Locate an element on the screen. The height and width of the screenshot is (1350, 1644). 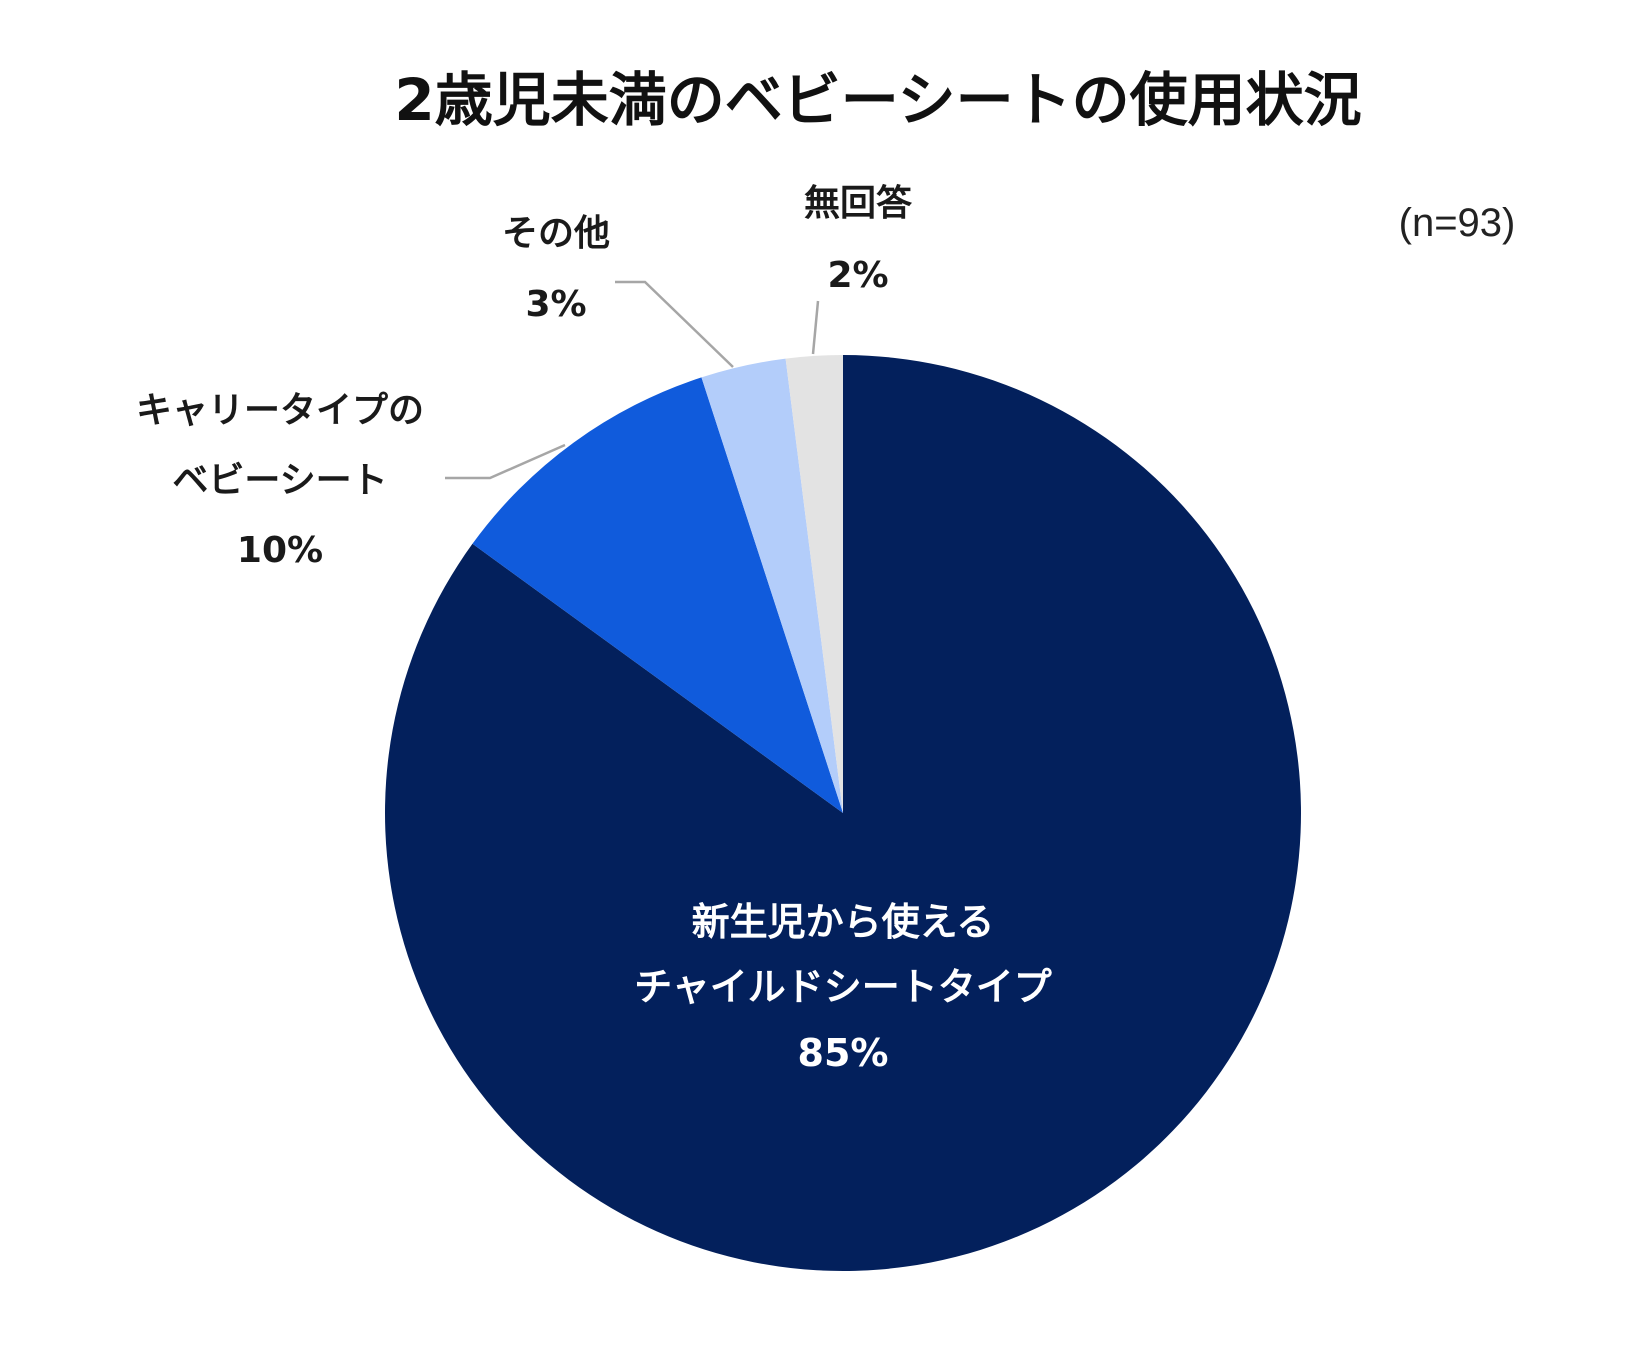
label-carry-type-name: ベビーシート is located at coordinates (279, 480).